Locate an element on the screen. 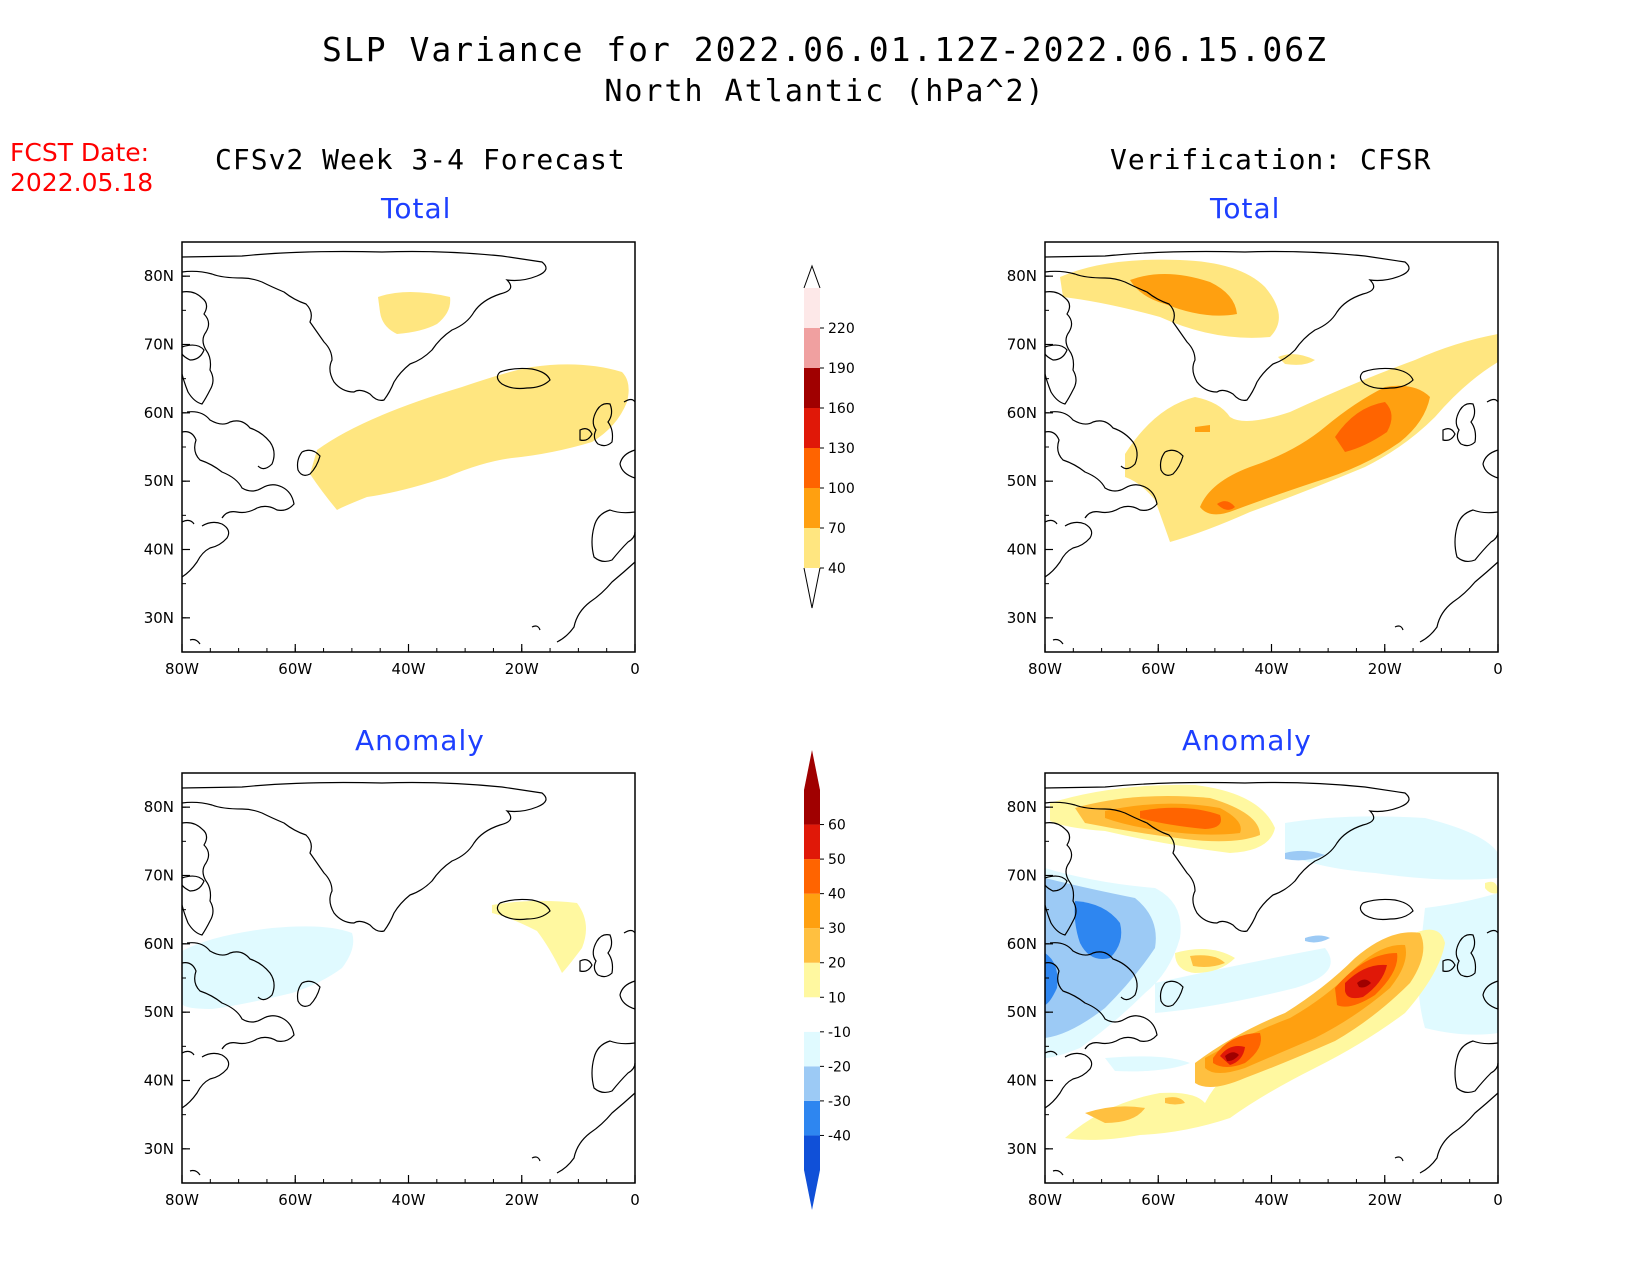 This screenshot has height=1275, width=1650. map-panel-verif-total: 80W 60W 40W 20W 0 30N 40N 50N 60N 70N 80N is located at coordinates (1255, 459).